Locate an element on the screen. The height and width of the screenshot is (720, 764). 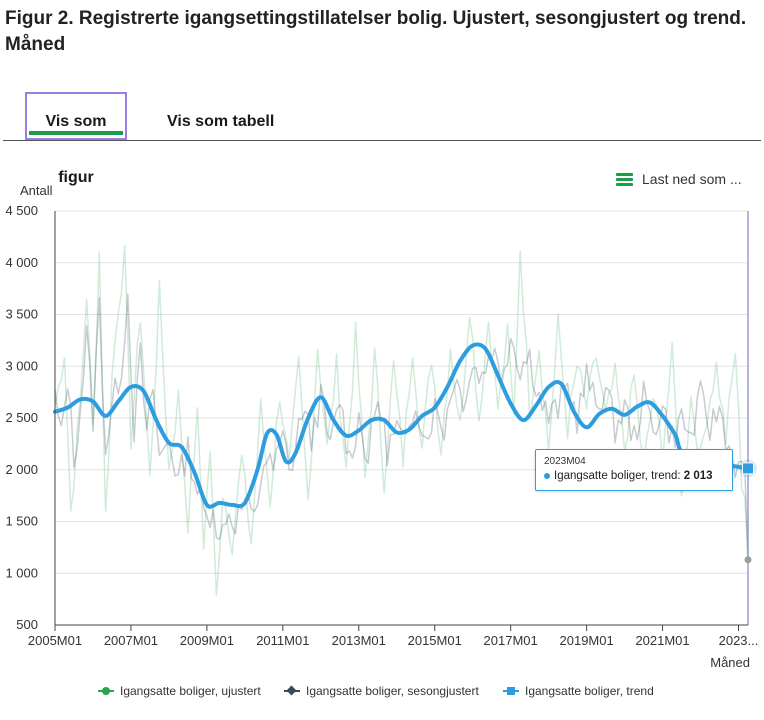
y-tick-label: 3 500 is located at coordinates (21, 314).